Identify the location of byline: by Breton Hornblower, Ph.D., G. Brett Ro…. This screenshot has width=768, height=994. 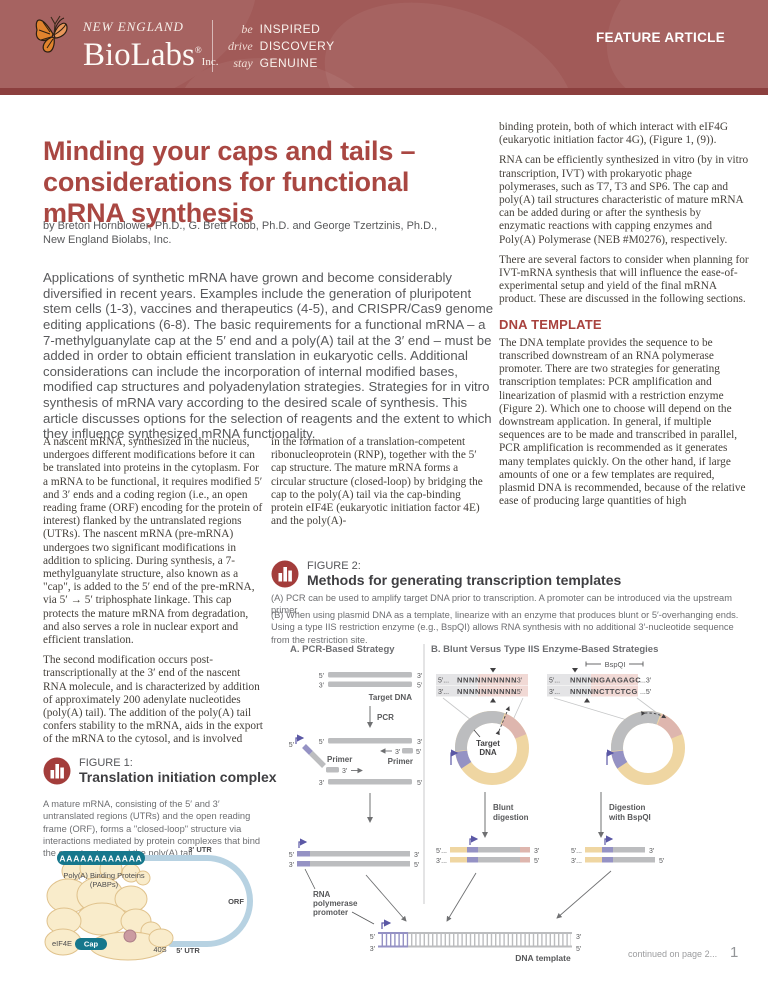
(240, 233).